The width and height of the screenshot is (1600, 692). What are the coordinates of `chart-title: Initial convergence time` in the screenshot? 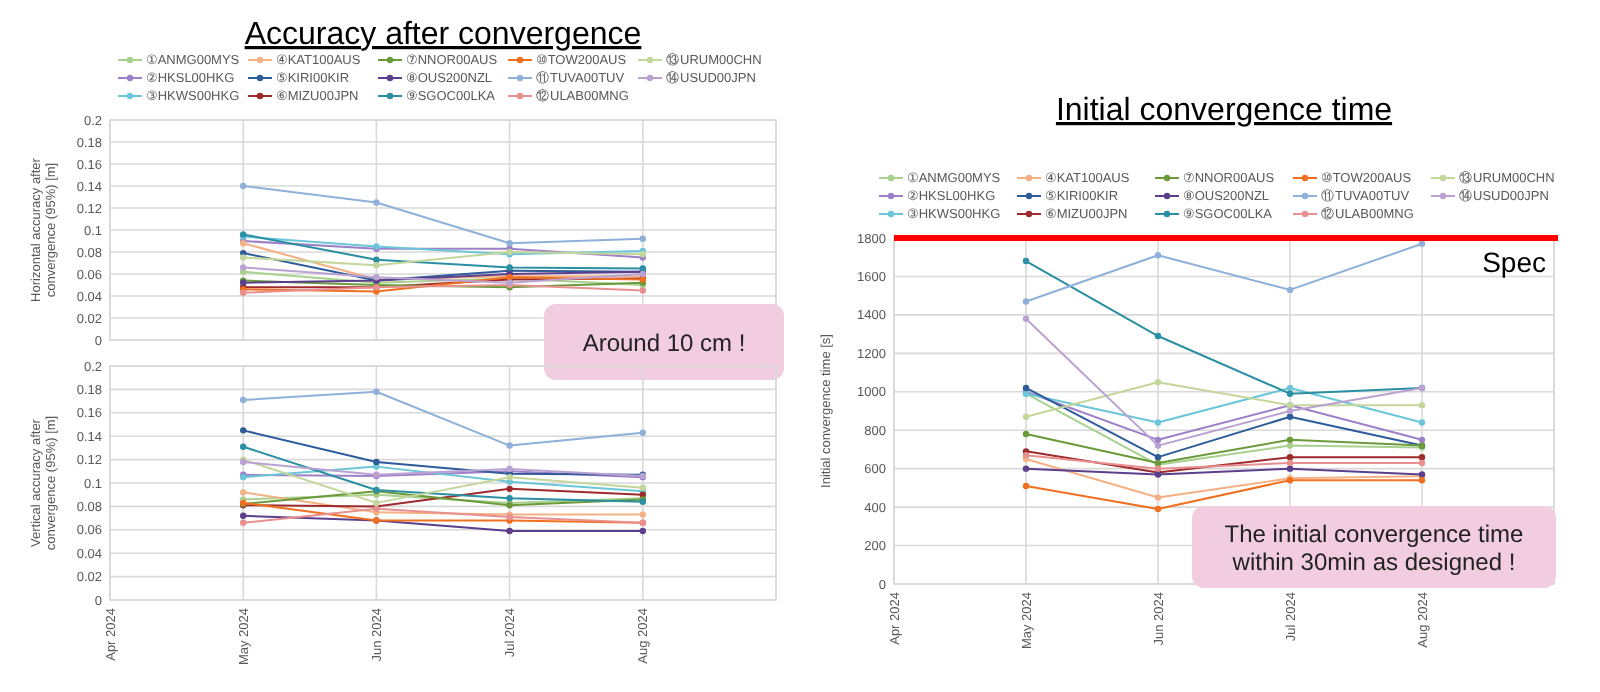 It's located at (1224, 111).